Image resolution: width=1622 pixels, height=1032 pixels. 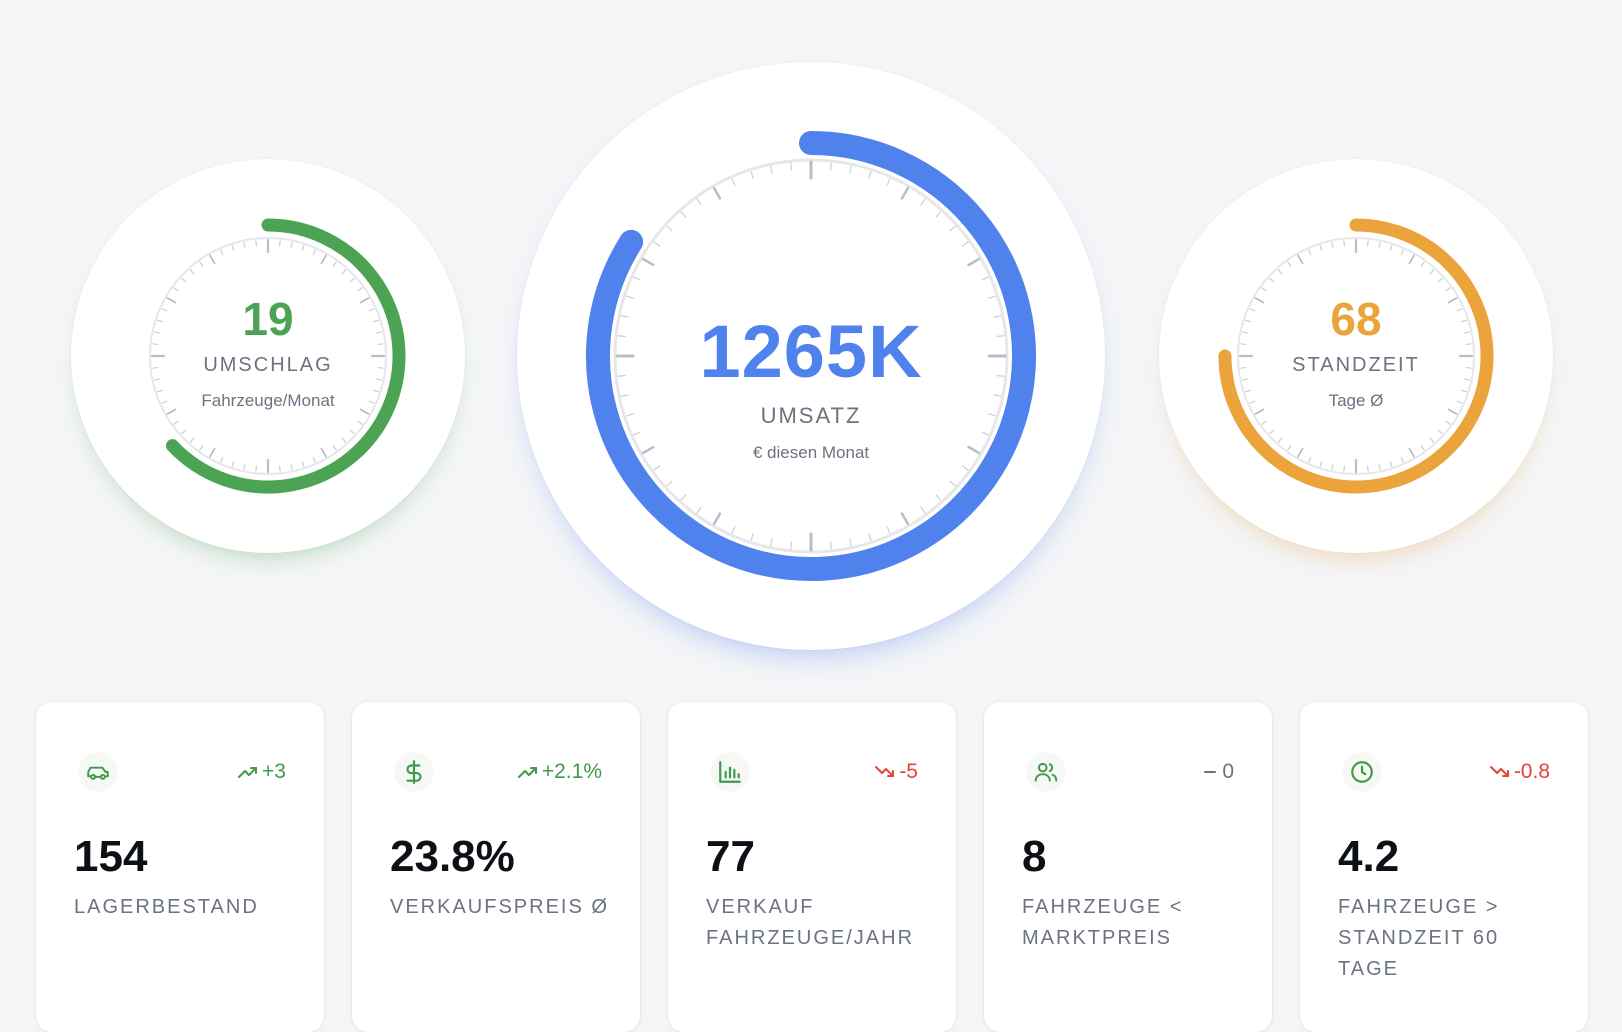 What do you see at coordinates (414, 772) in the screenshot?
I see `dollar-icon` at bounding box center [414, 772].